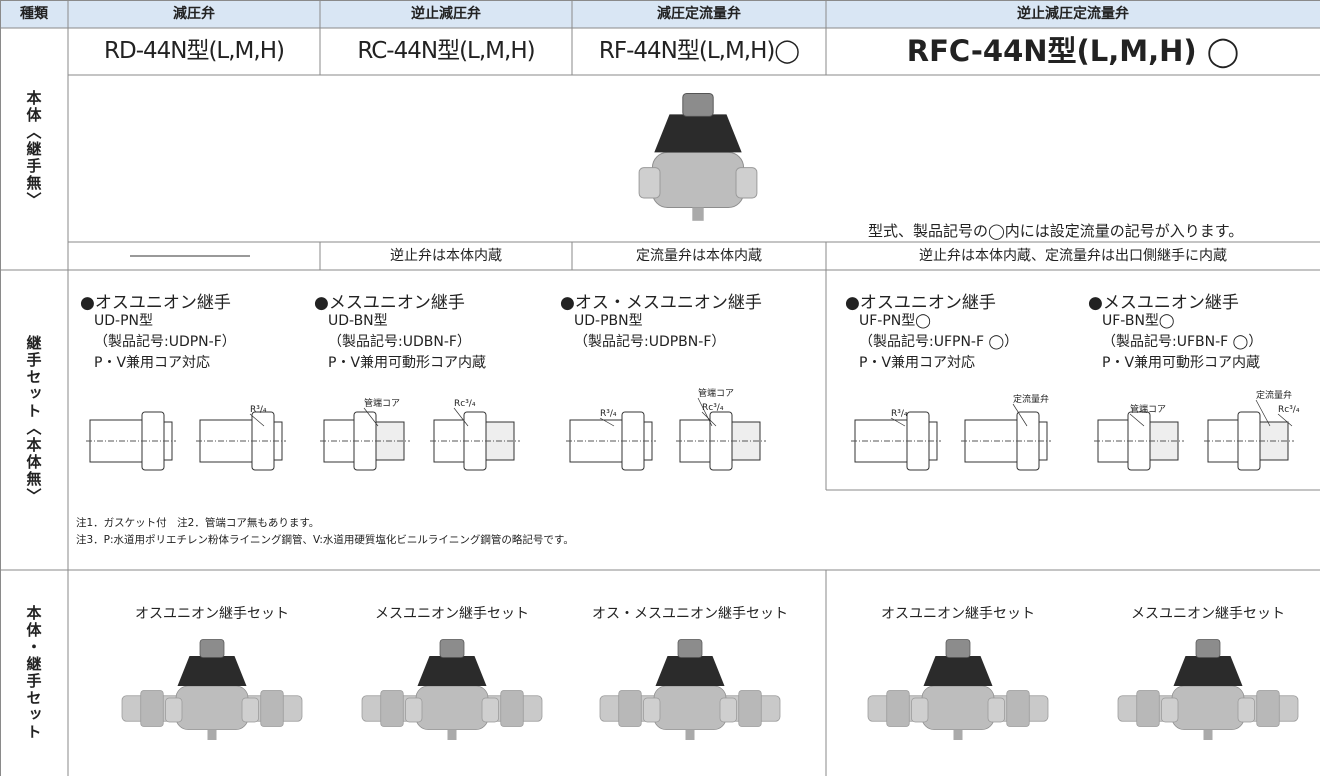 This screenshot has width=1320, height=776. I want to click on model-name: RC-44N型(L,M,H), so click(446, 51).